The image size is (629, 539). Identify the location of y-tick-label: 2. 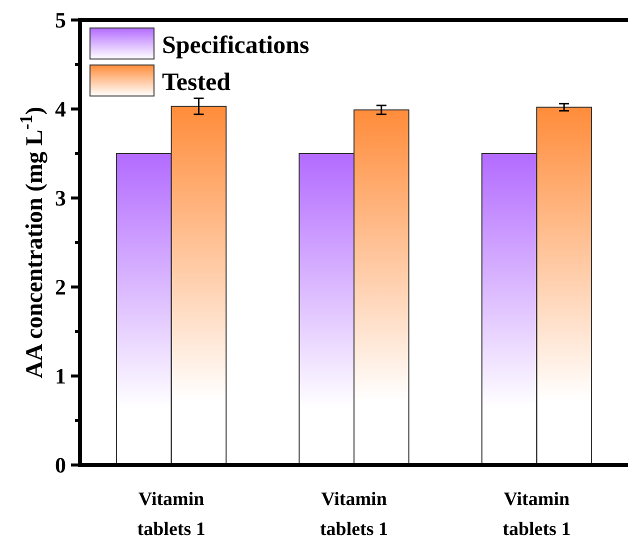
(60, 287).